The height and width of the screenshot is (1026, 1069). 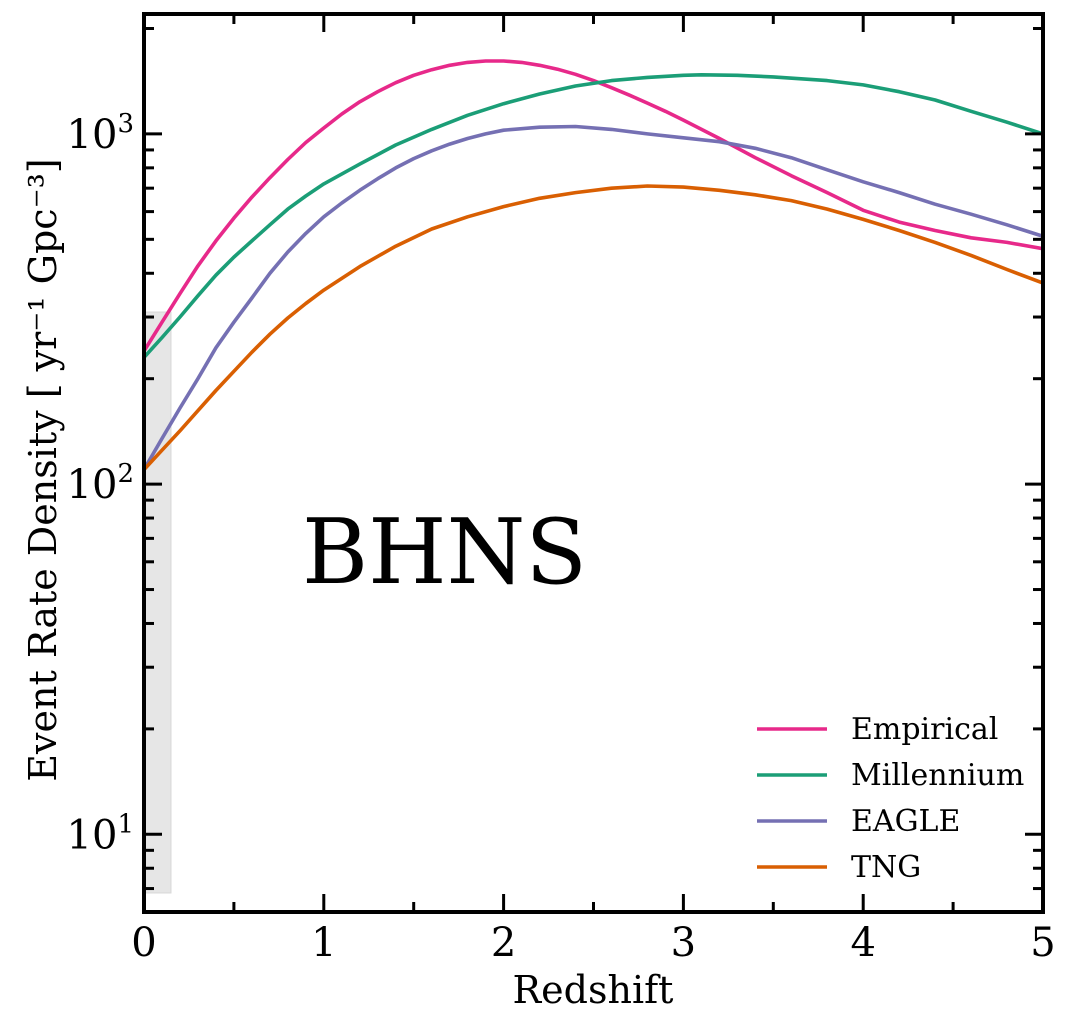 I want to click on y-tick-label: 10³, so click(x=100, y=133).